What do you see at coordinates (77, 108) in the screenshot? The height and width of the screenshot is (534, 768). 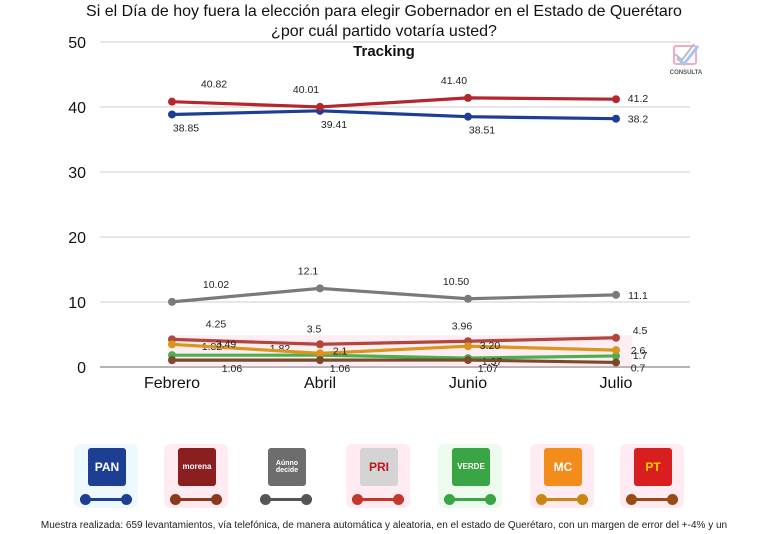 I see `y-tick-label: 40` at bounding box center [77, 108].